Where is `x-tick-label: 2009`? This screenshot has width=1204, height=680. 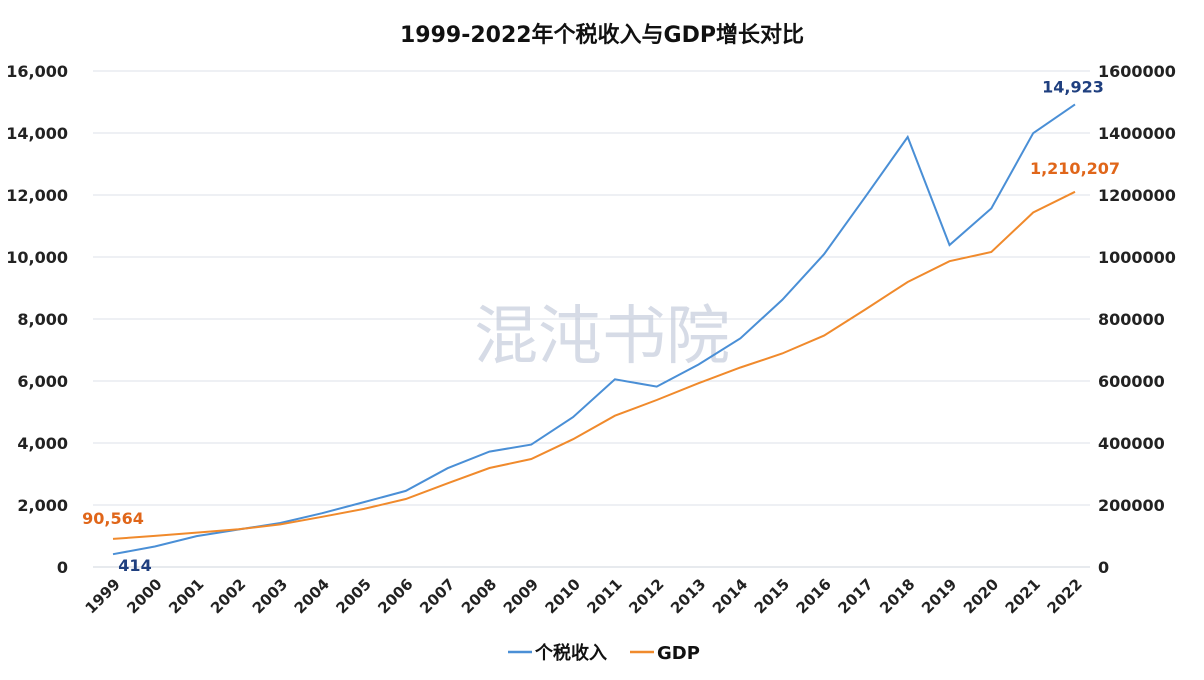
x-tick-label: 2009 is located at coordinates (521, 596).